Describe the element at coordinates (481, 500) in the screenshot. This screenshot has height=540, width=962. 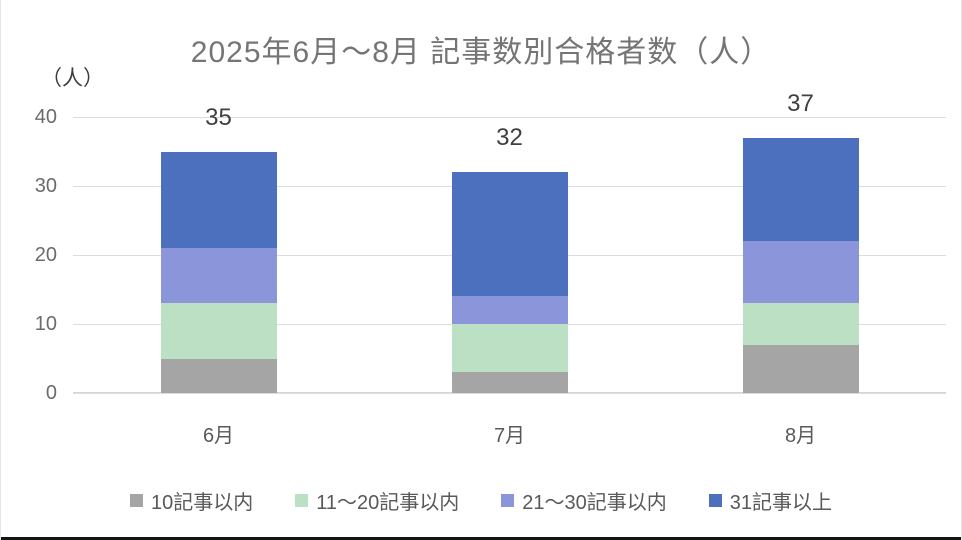
I see `legend: 10記事以内 11〜20記事以内 21〜30記事以内 31記事以上` at that location.